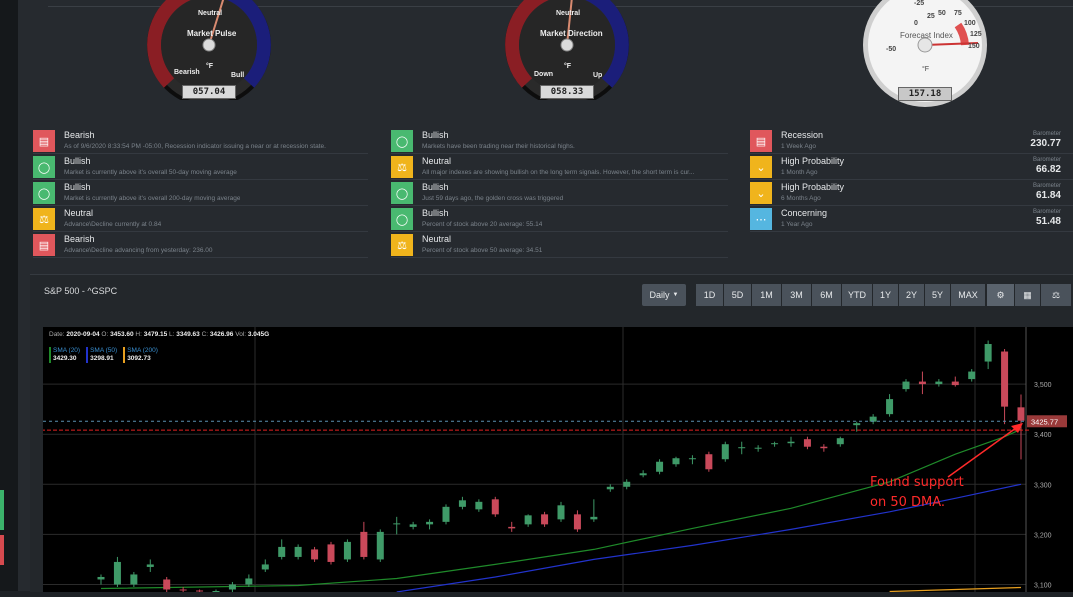 The width and height of the screenshot is (1073, 597). What do you see at coordinates (482, 224) in the screenshot?
I see `signal-desc: Percent of stock above 20 average: 55.14` at bounding box center [482, 224].